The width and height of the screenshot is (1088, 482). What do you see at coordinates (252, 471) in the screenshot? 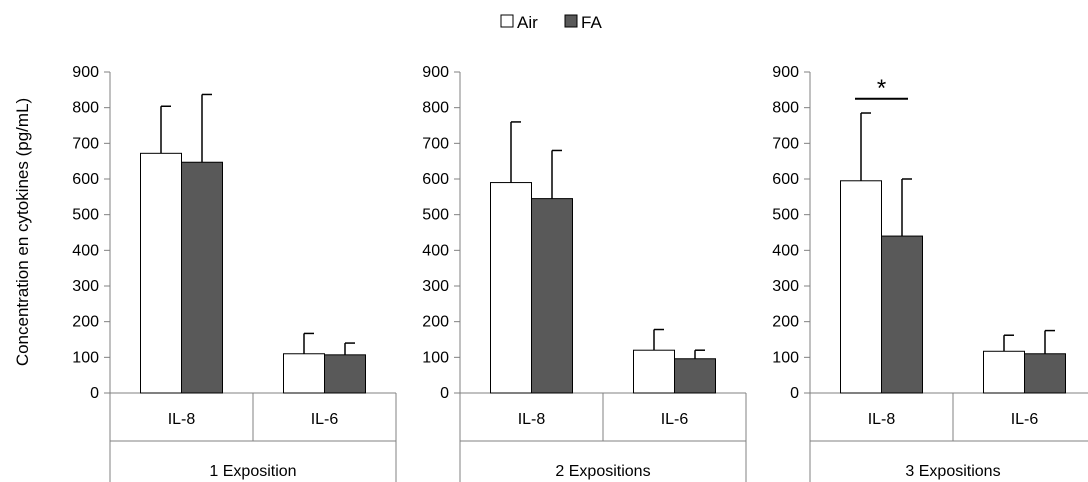
I see `group-label: 1 Exposition` at bounding box center [252, 471].